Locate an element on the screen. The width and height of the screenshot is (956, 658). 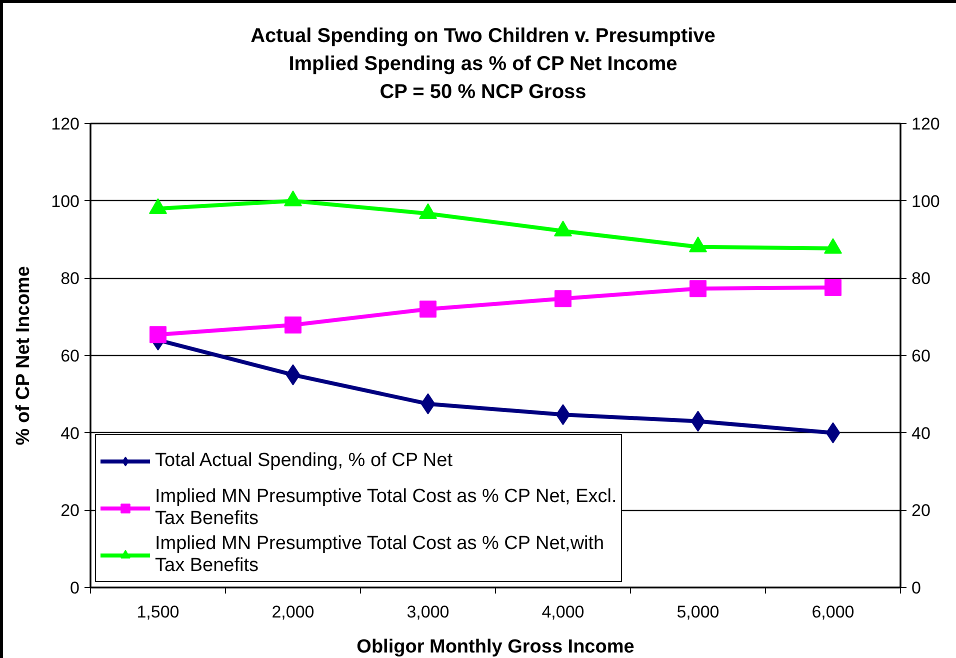
x-tick-label: 4,000 is located at coordinates (563, 612).